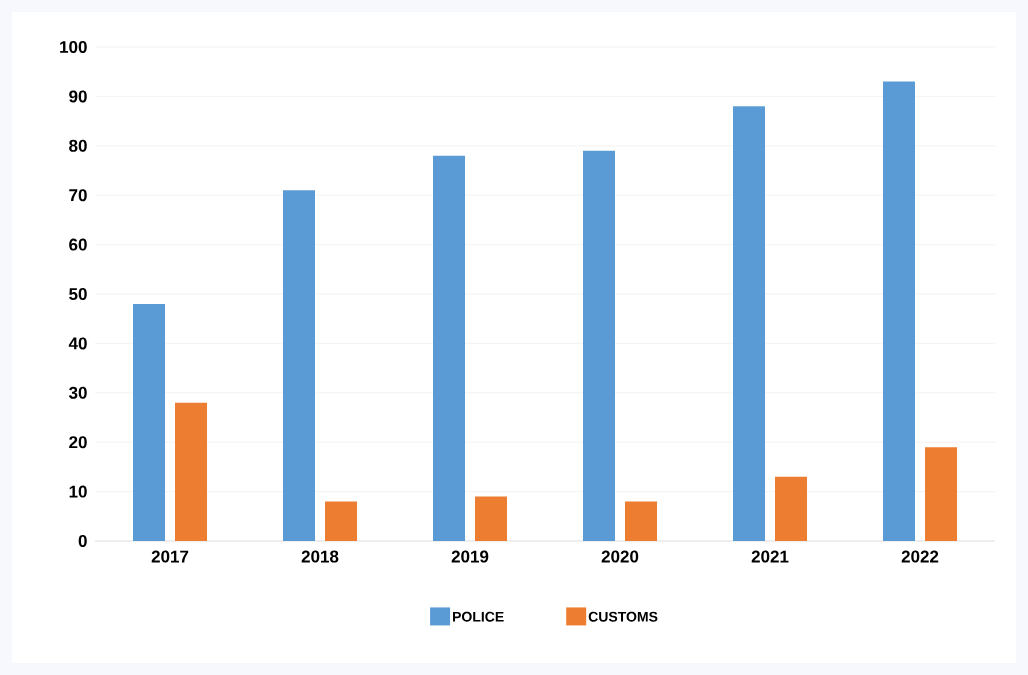  I want to click on x-tick-label: 2020, so click(620, 556).